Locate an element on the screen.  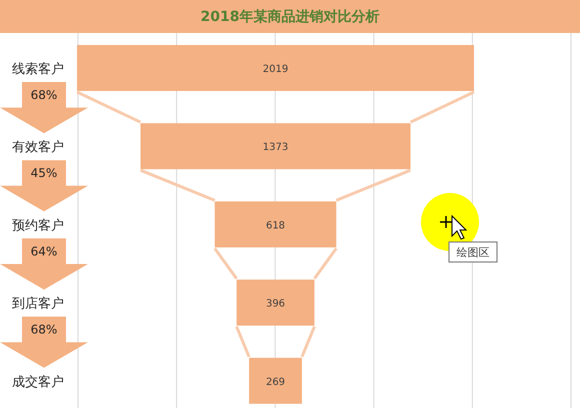
data-label: 269 is located at coordinates (276, 382).